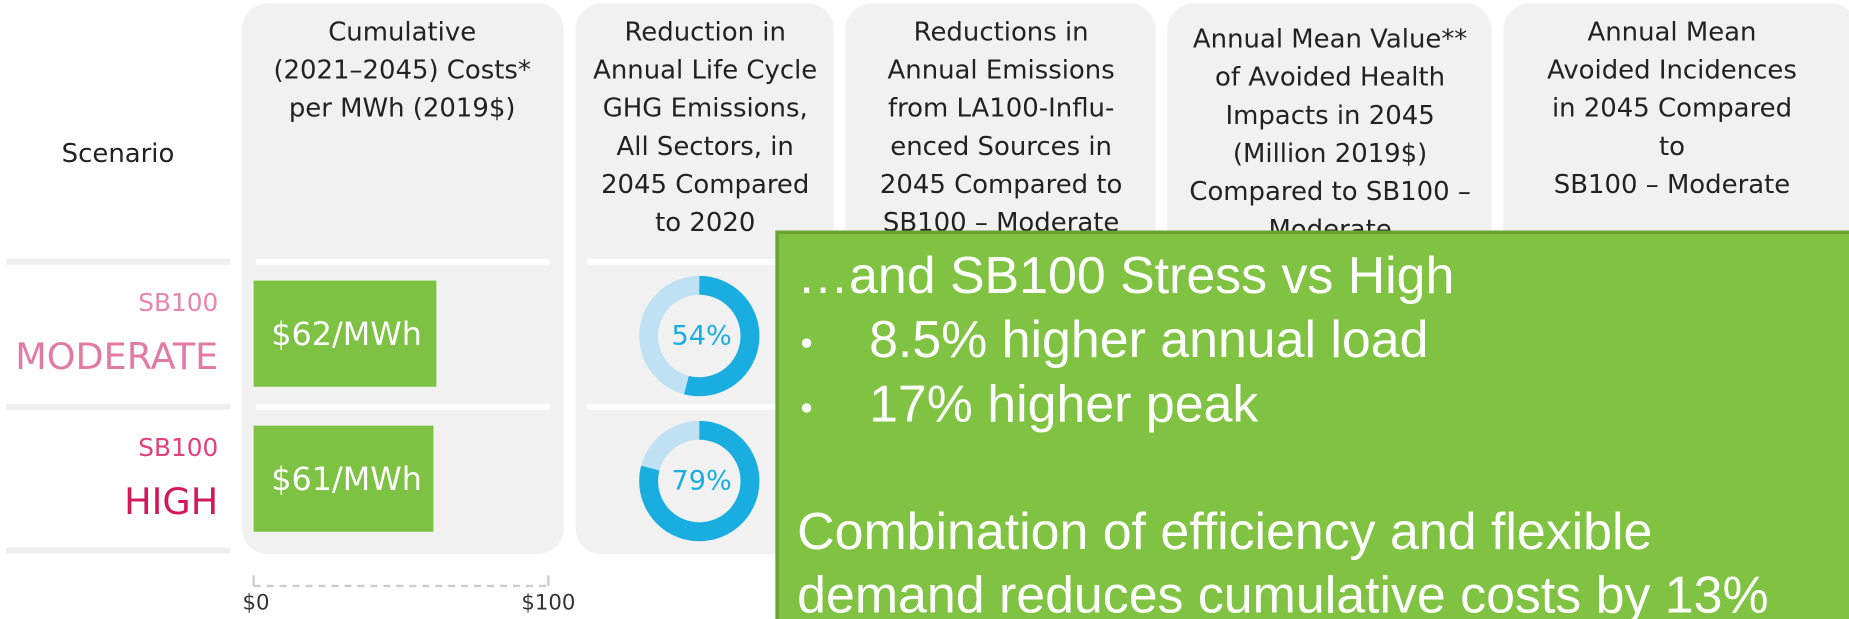  I want to click on callout-body: demand reduces cumulative costs by 13%, so click(1282, 592).